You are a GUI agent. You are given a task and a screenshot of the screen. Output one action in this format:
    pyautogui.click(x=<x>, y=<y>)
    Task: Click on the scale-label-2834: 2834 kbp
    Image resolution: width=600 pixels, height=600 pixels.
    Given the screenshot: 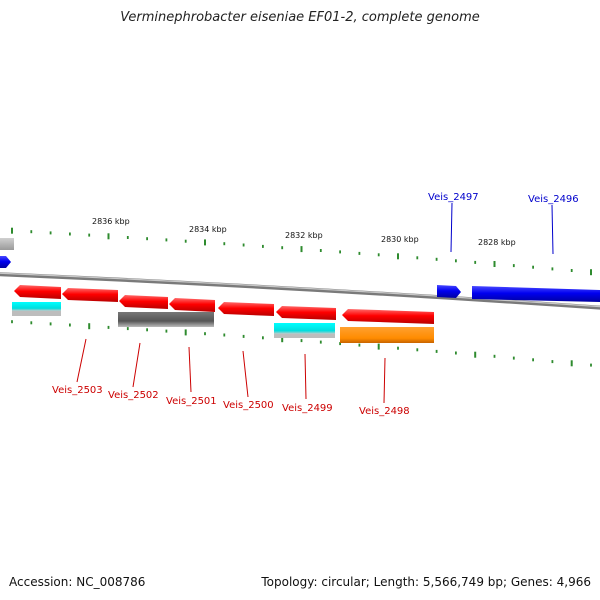 What is the action you would take?
    pyautogui.click(x=208, y=229)
    